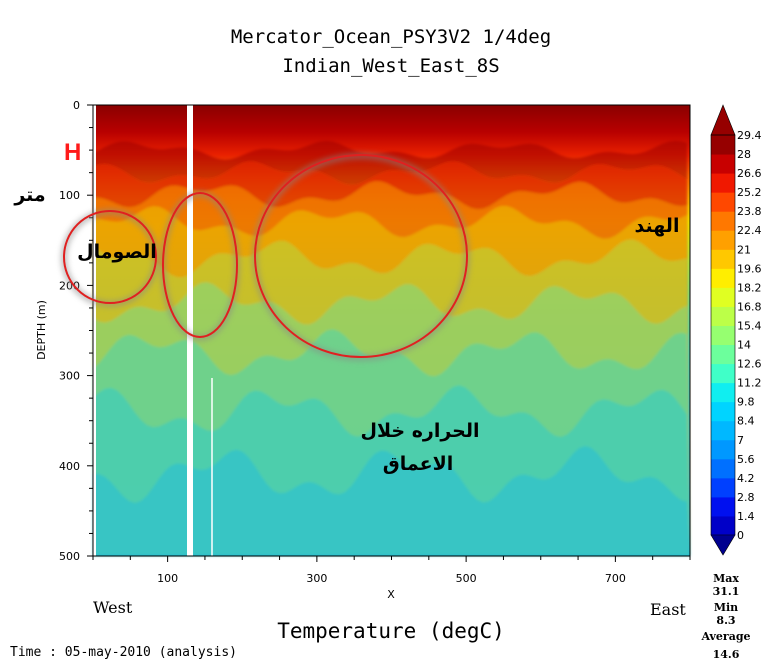 Image resolution: width=768 pixels, height=664 pixels. I want to click on colorbar-label: 8.4, so click(746, 421).